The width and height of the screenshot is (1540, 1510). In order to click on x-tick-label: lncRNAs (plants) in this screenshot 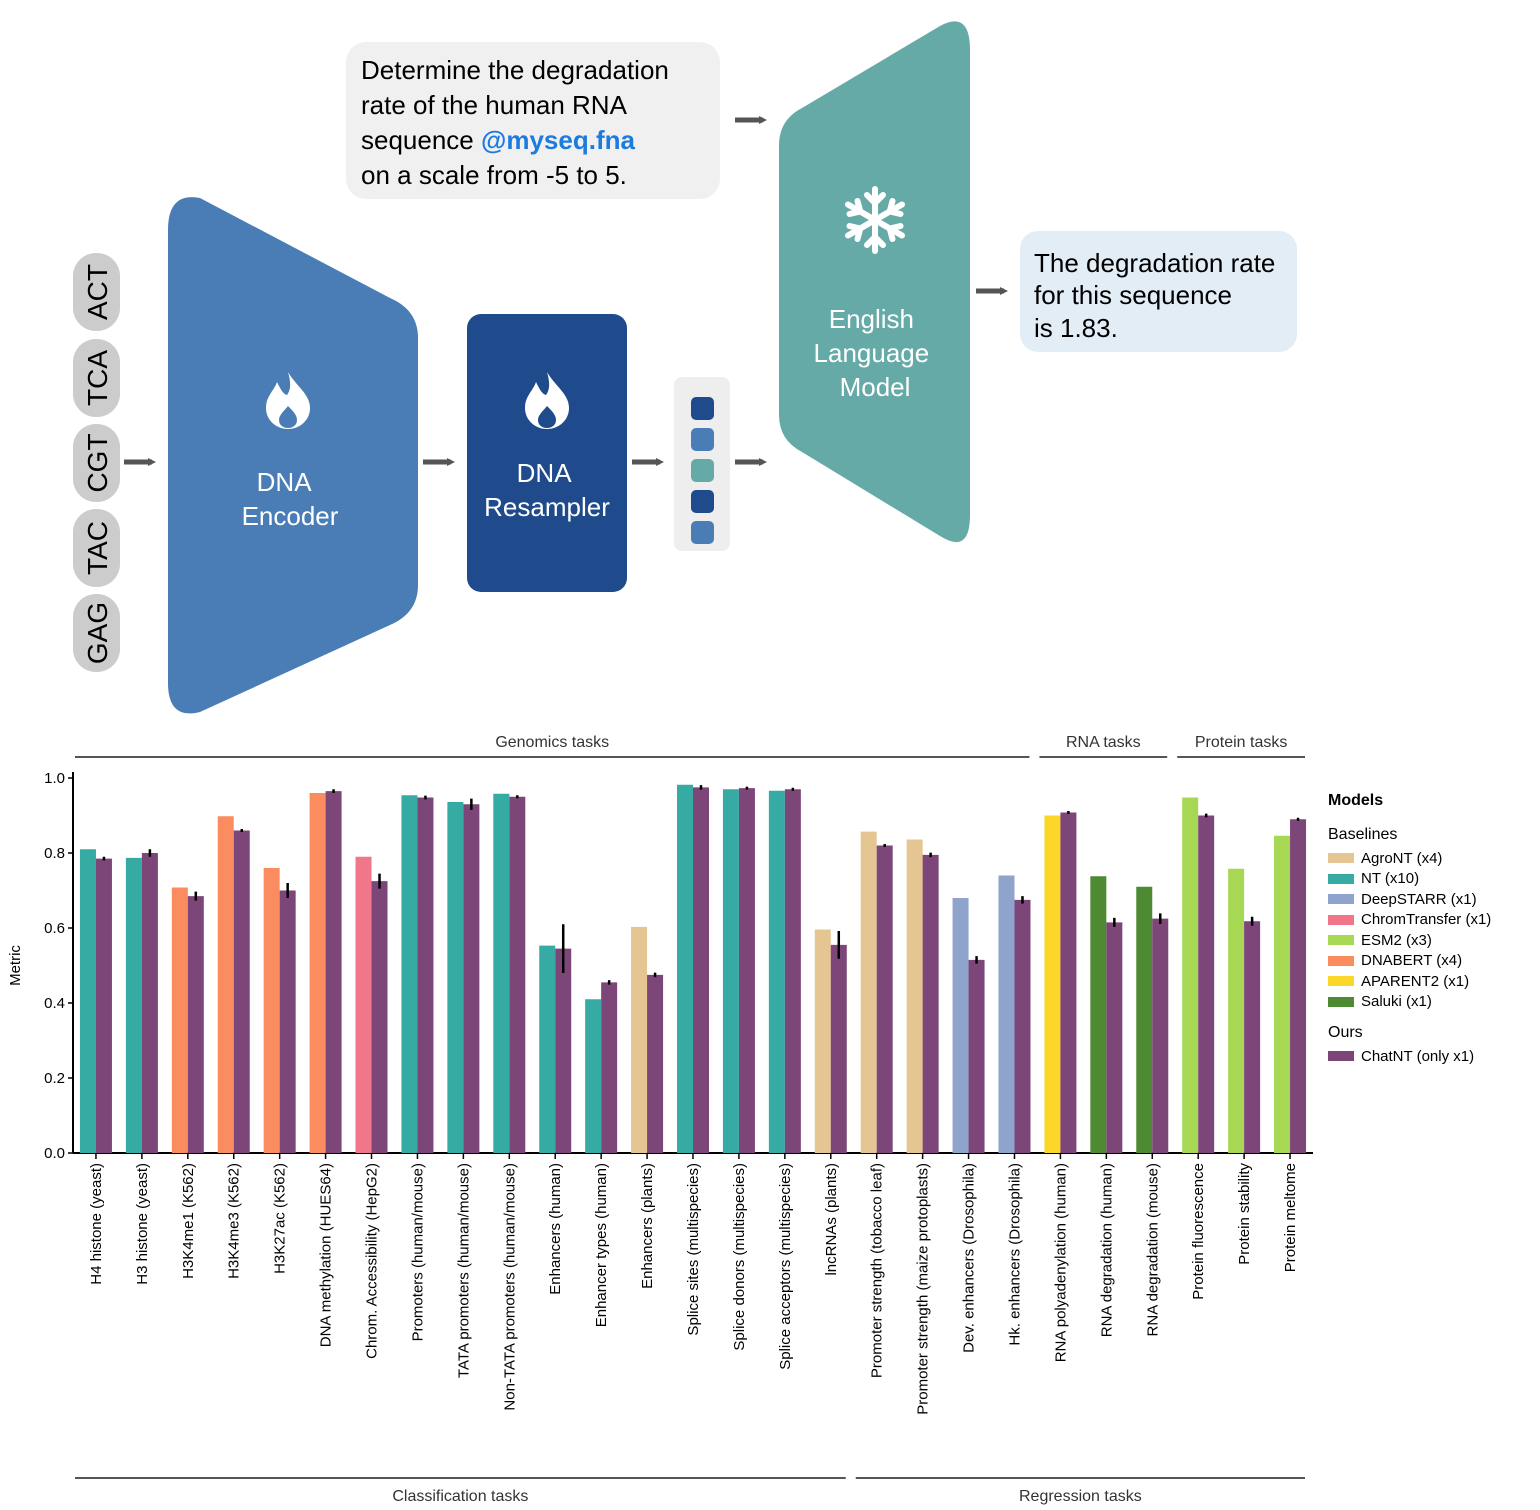, I will do `click(831, 1219)`.